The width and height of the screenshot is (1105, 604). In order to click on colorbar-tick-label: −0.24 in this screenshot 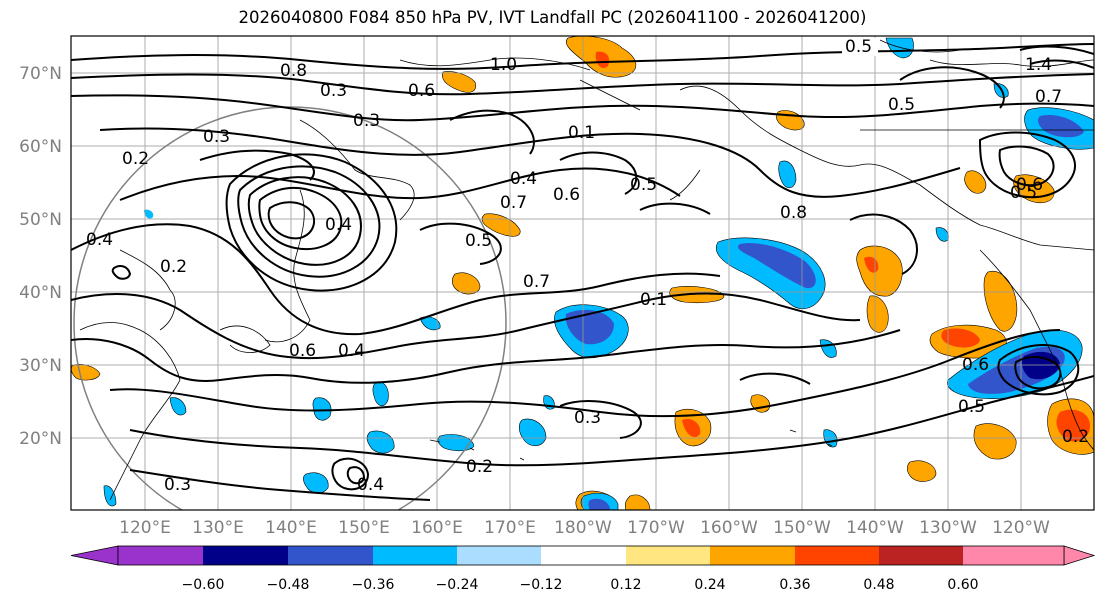, I will do `click(457, 585)`.